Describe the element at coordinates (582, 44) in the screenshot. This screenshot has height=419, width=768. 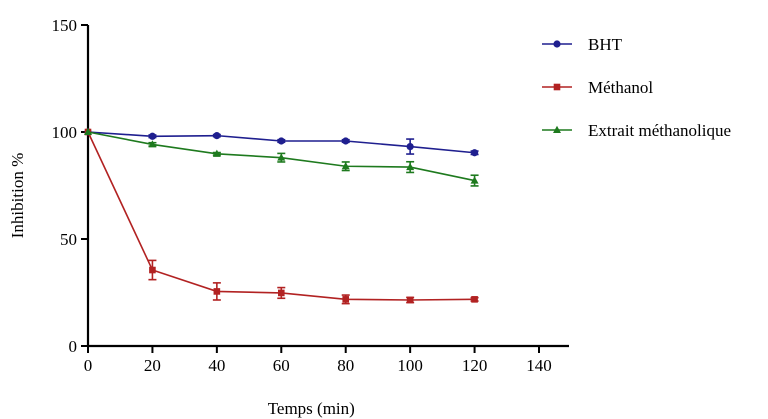
I see `legend-item-0: BHT` at that location.